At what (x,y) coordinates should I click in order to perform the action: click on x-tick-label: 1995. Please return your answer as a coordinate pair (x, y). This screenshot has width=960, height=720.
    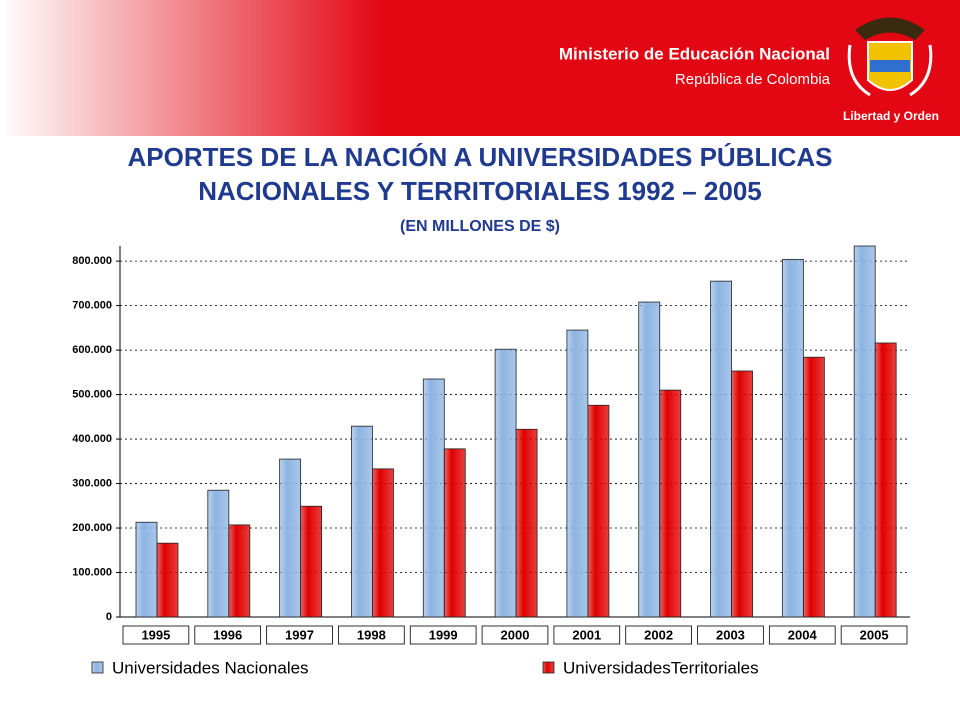
    Looking at the image, I should click on (155, 634).